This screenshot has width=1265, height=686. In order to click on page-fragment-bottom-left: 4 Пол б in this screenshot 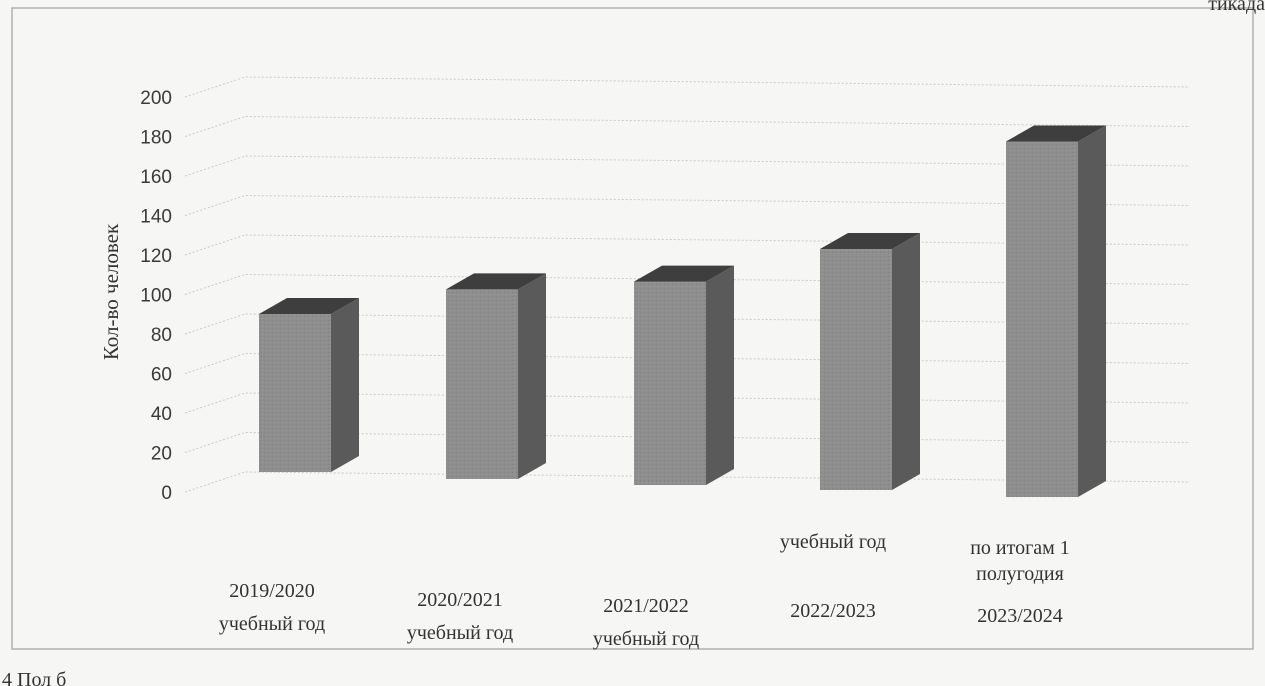, I will do `click(34, 677)`.